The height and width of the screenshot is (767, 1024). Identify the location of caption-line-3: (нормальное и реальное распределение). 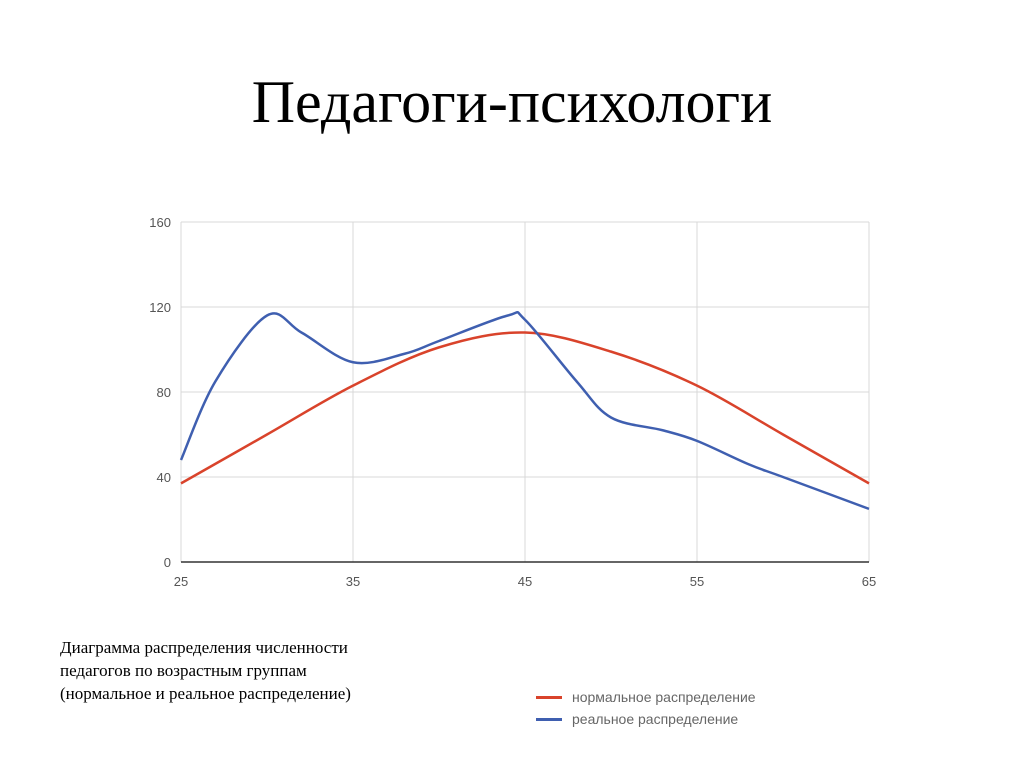
(205, 693).